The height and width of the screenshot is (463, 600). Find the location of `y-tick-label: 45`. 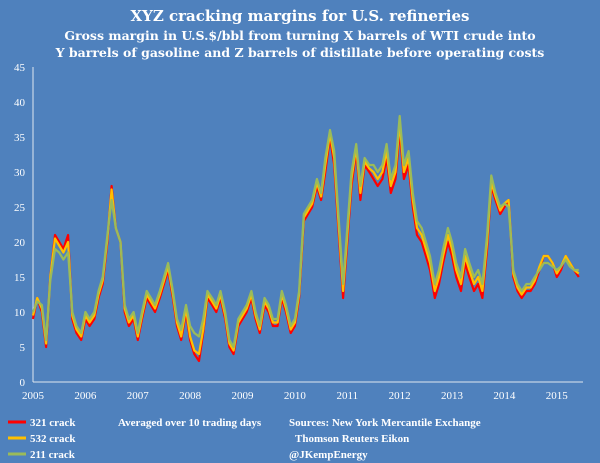

y-tick-label: 45 is located at coordinates (20, 68).